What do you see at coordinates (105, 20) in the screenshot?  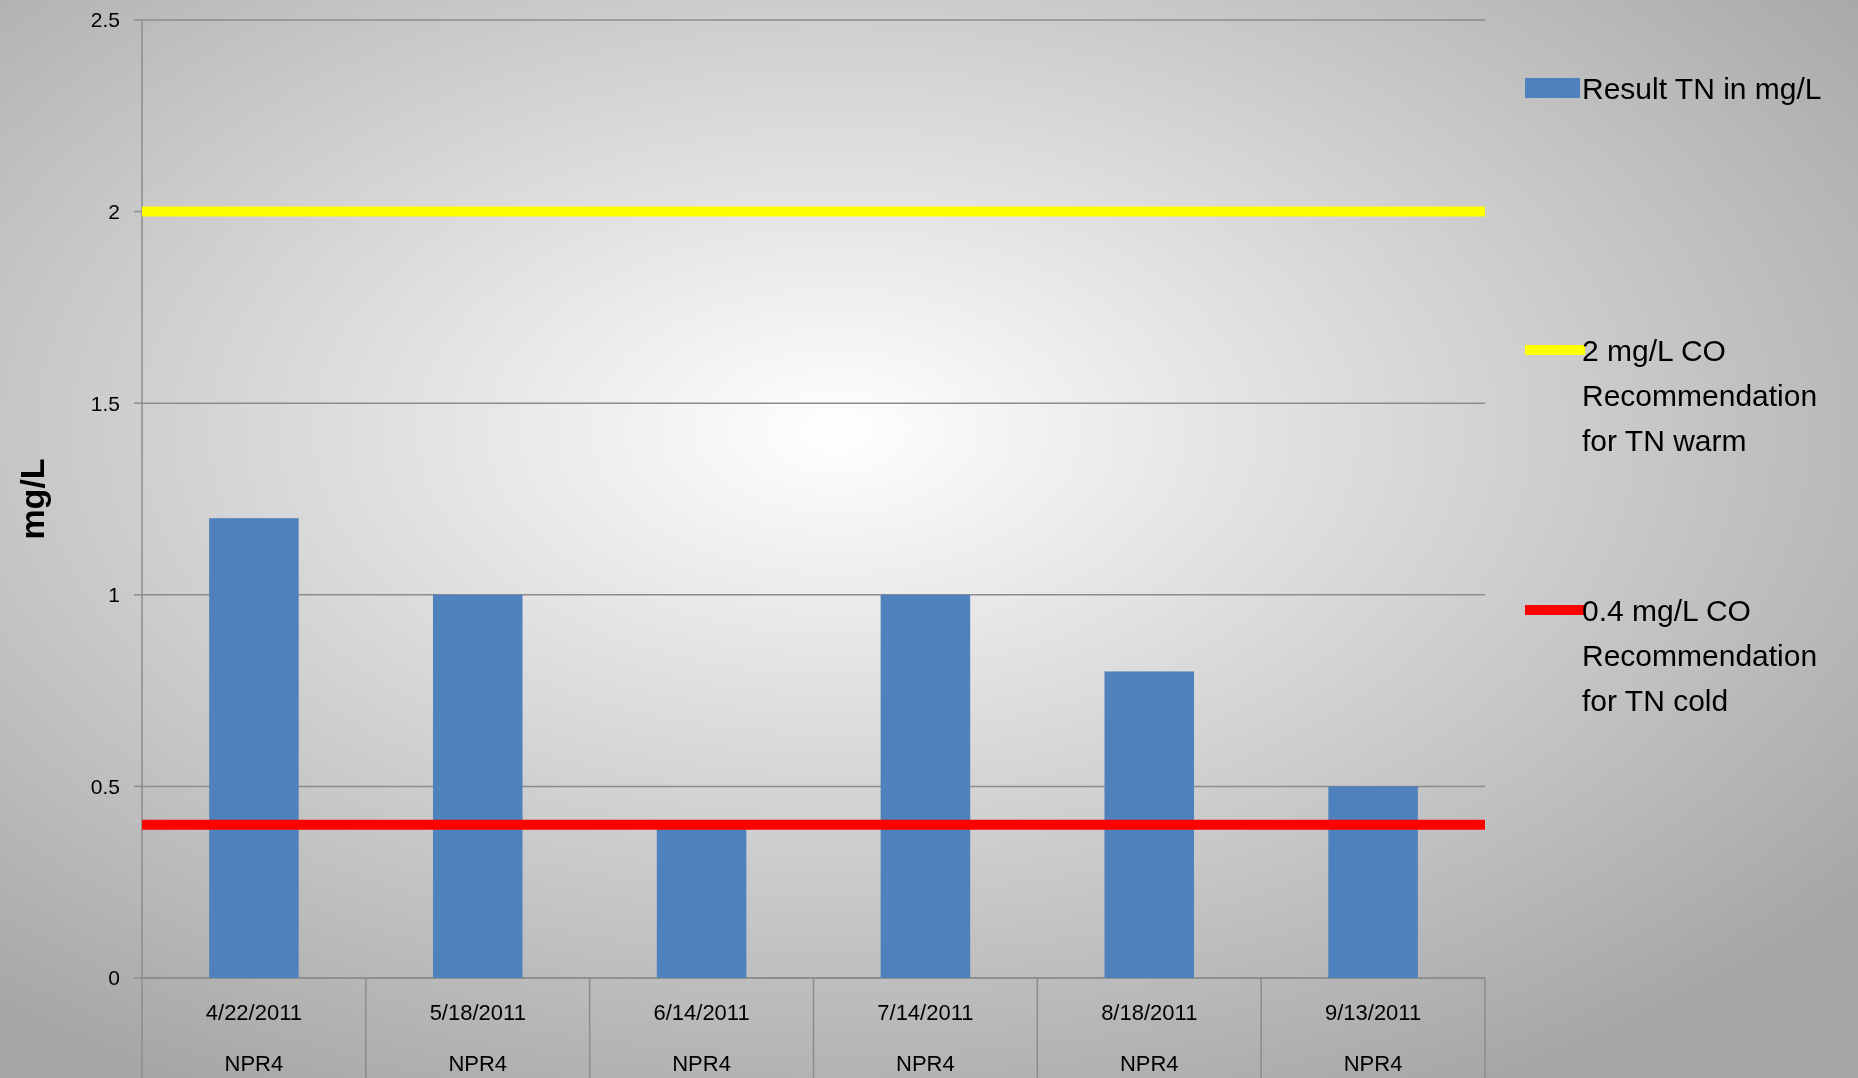 I see `y-tick-label: 2.5` at bounding box center [105, 20].